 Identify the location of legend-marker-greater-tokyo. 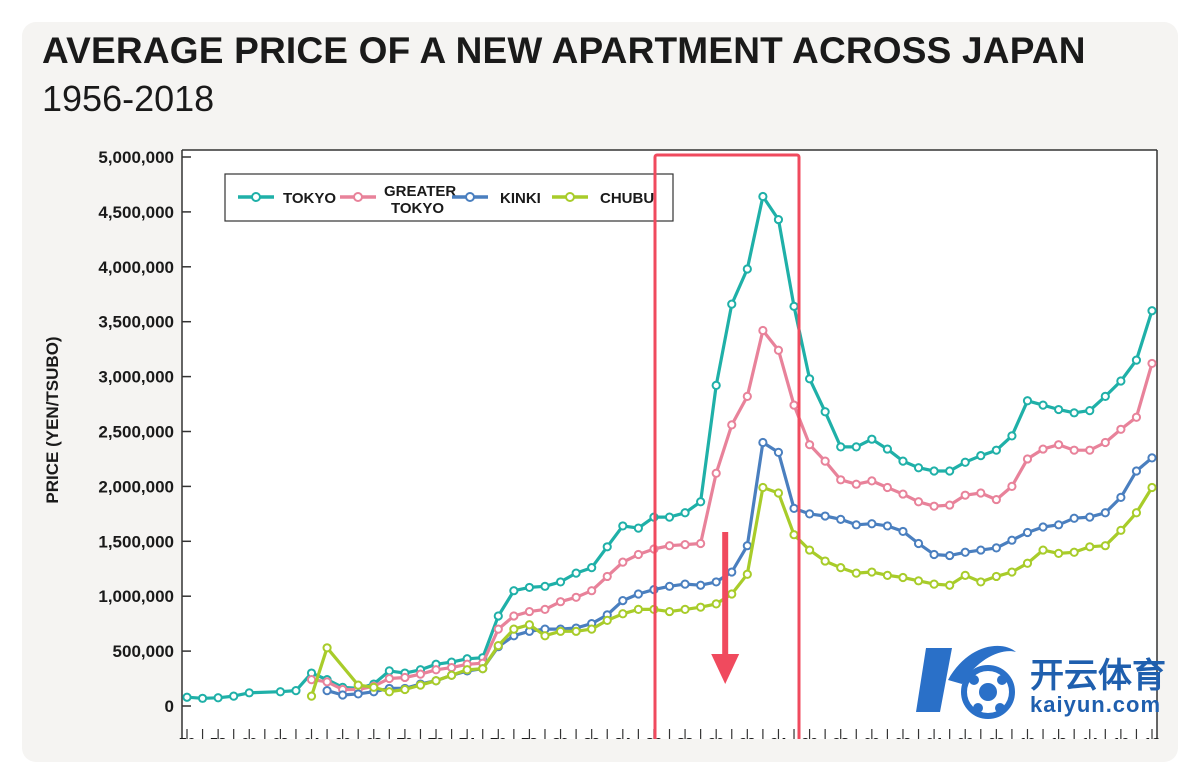
(358, 197).